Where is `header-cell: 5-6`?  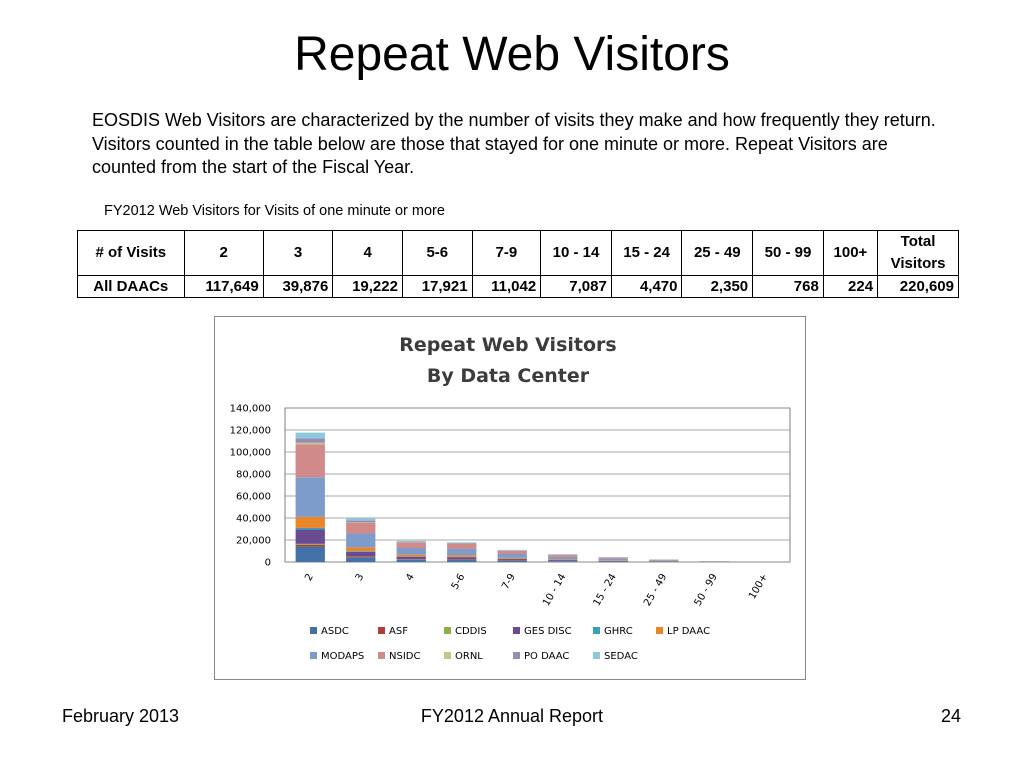 header-cell: 5-6 is located at coordinates (437, 253).